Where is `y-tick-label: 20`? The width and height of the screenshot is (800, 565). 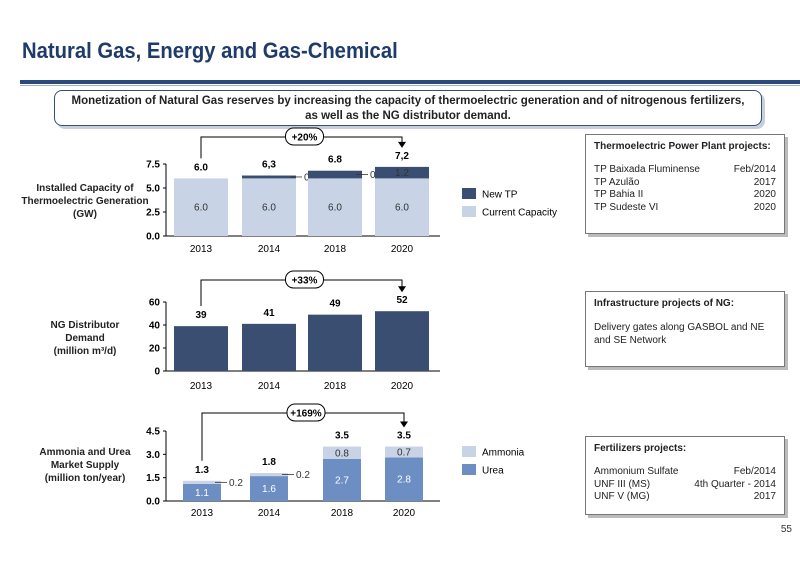 y-tick-label: 20 is located at coordinates (155, 349).